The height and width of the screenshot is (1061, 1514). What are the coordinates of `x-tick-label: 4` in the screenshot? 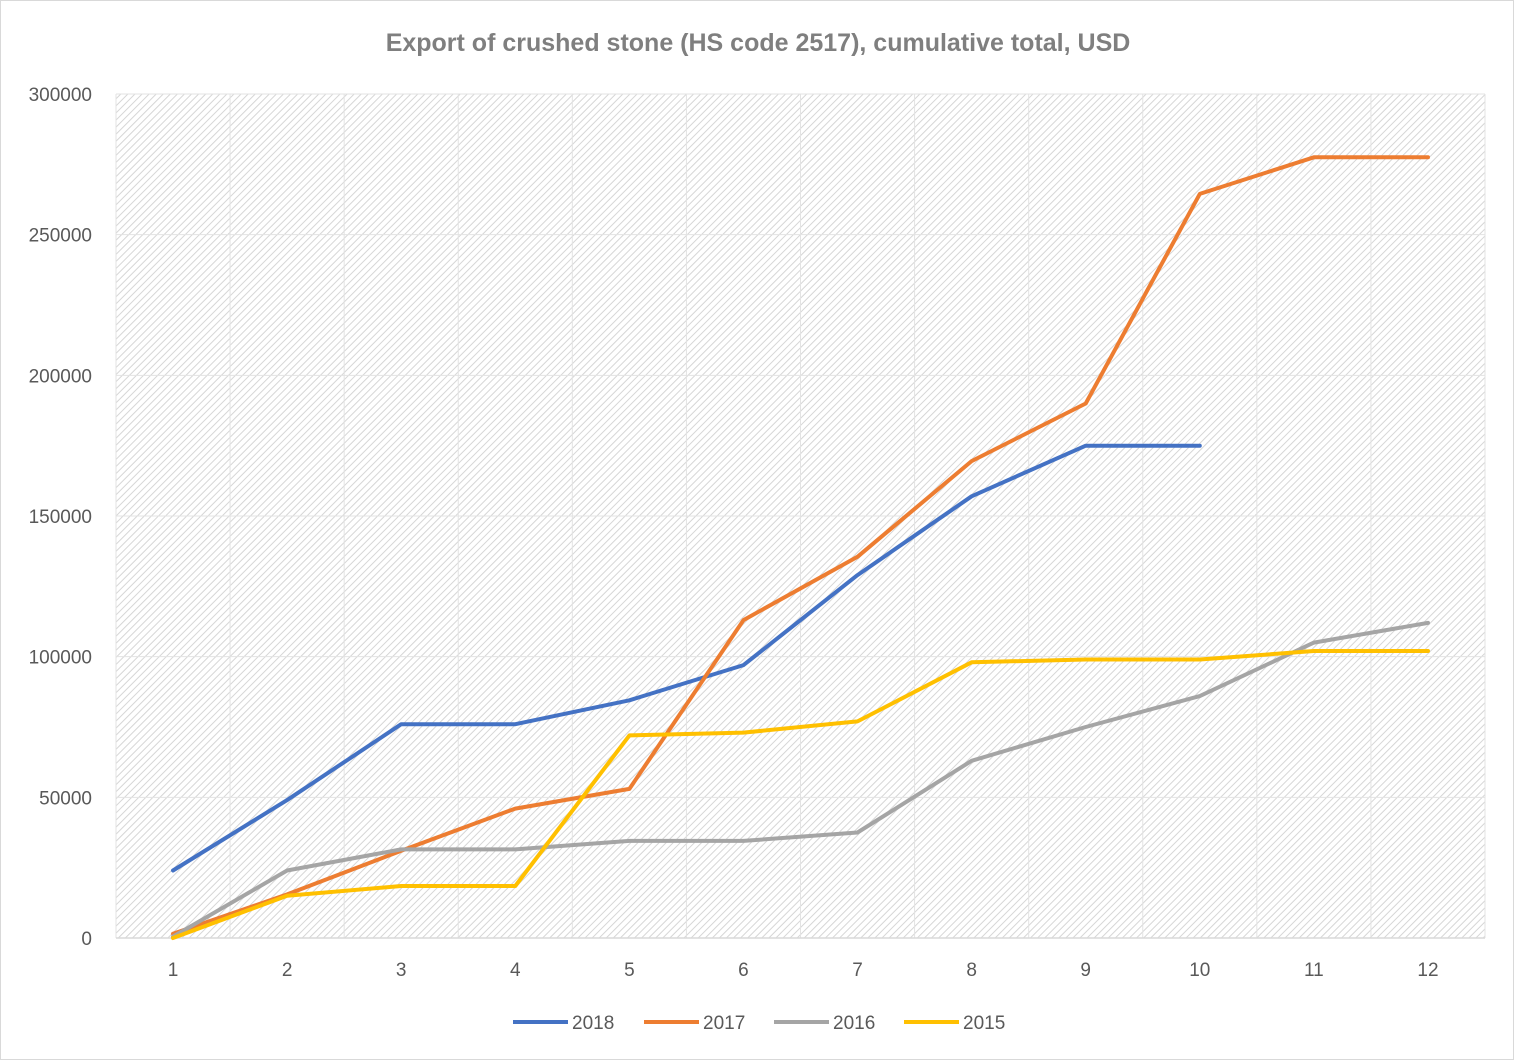 It's located at (515, 970).